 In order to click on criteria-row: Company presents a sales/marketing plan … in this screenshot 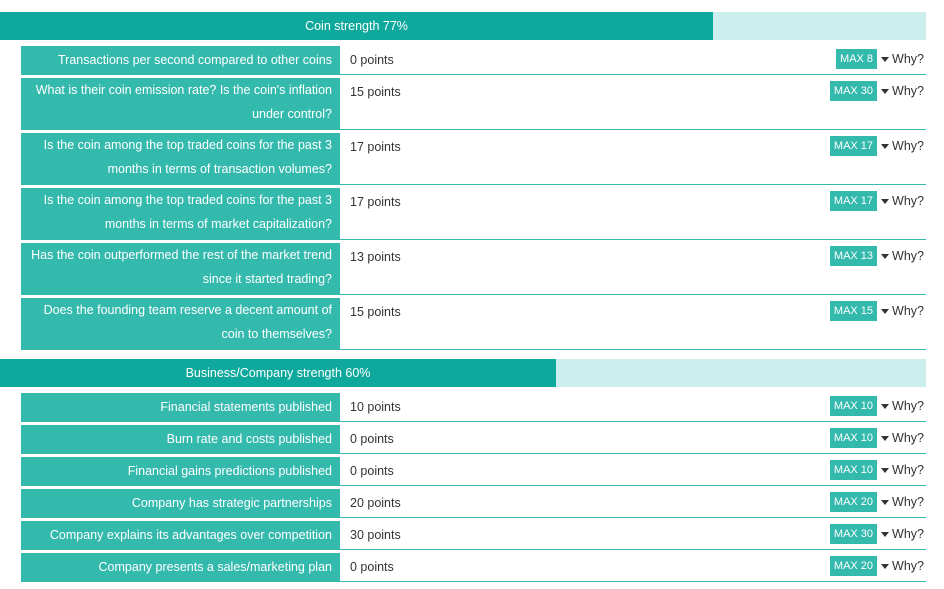, I will do `click(473, 567)`.